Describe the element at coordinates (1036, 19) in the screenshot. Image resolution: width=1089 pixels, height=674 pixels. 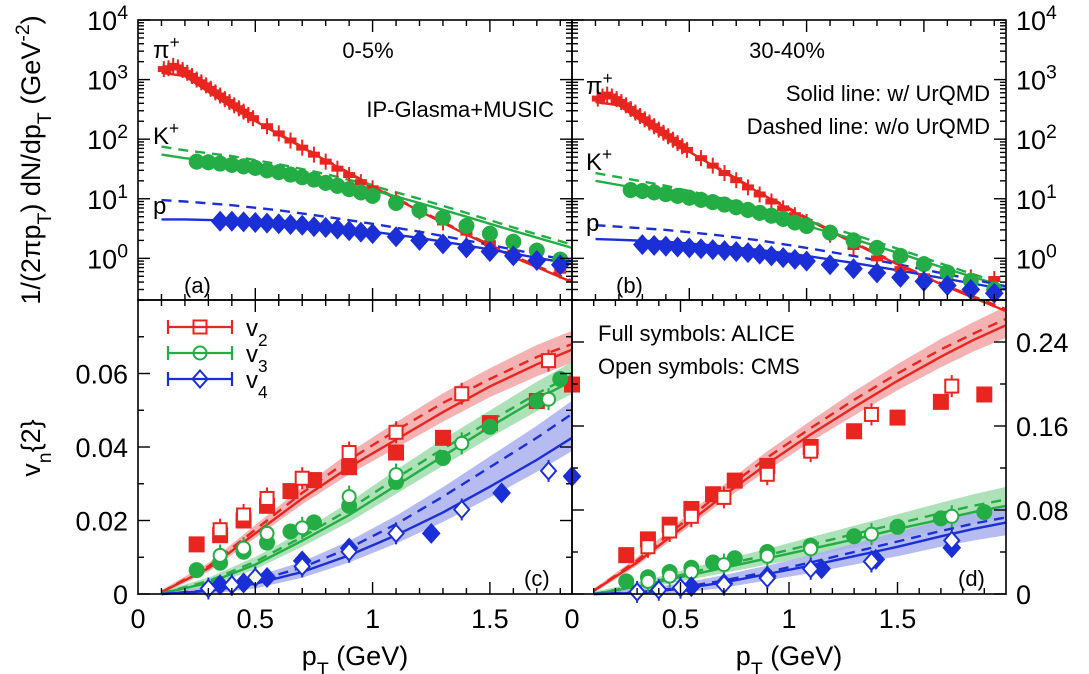
I see `y-tick-label: 10⁴` at that location.